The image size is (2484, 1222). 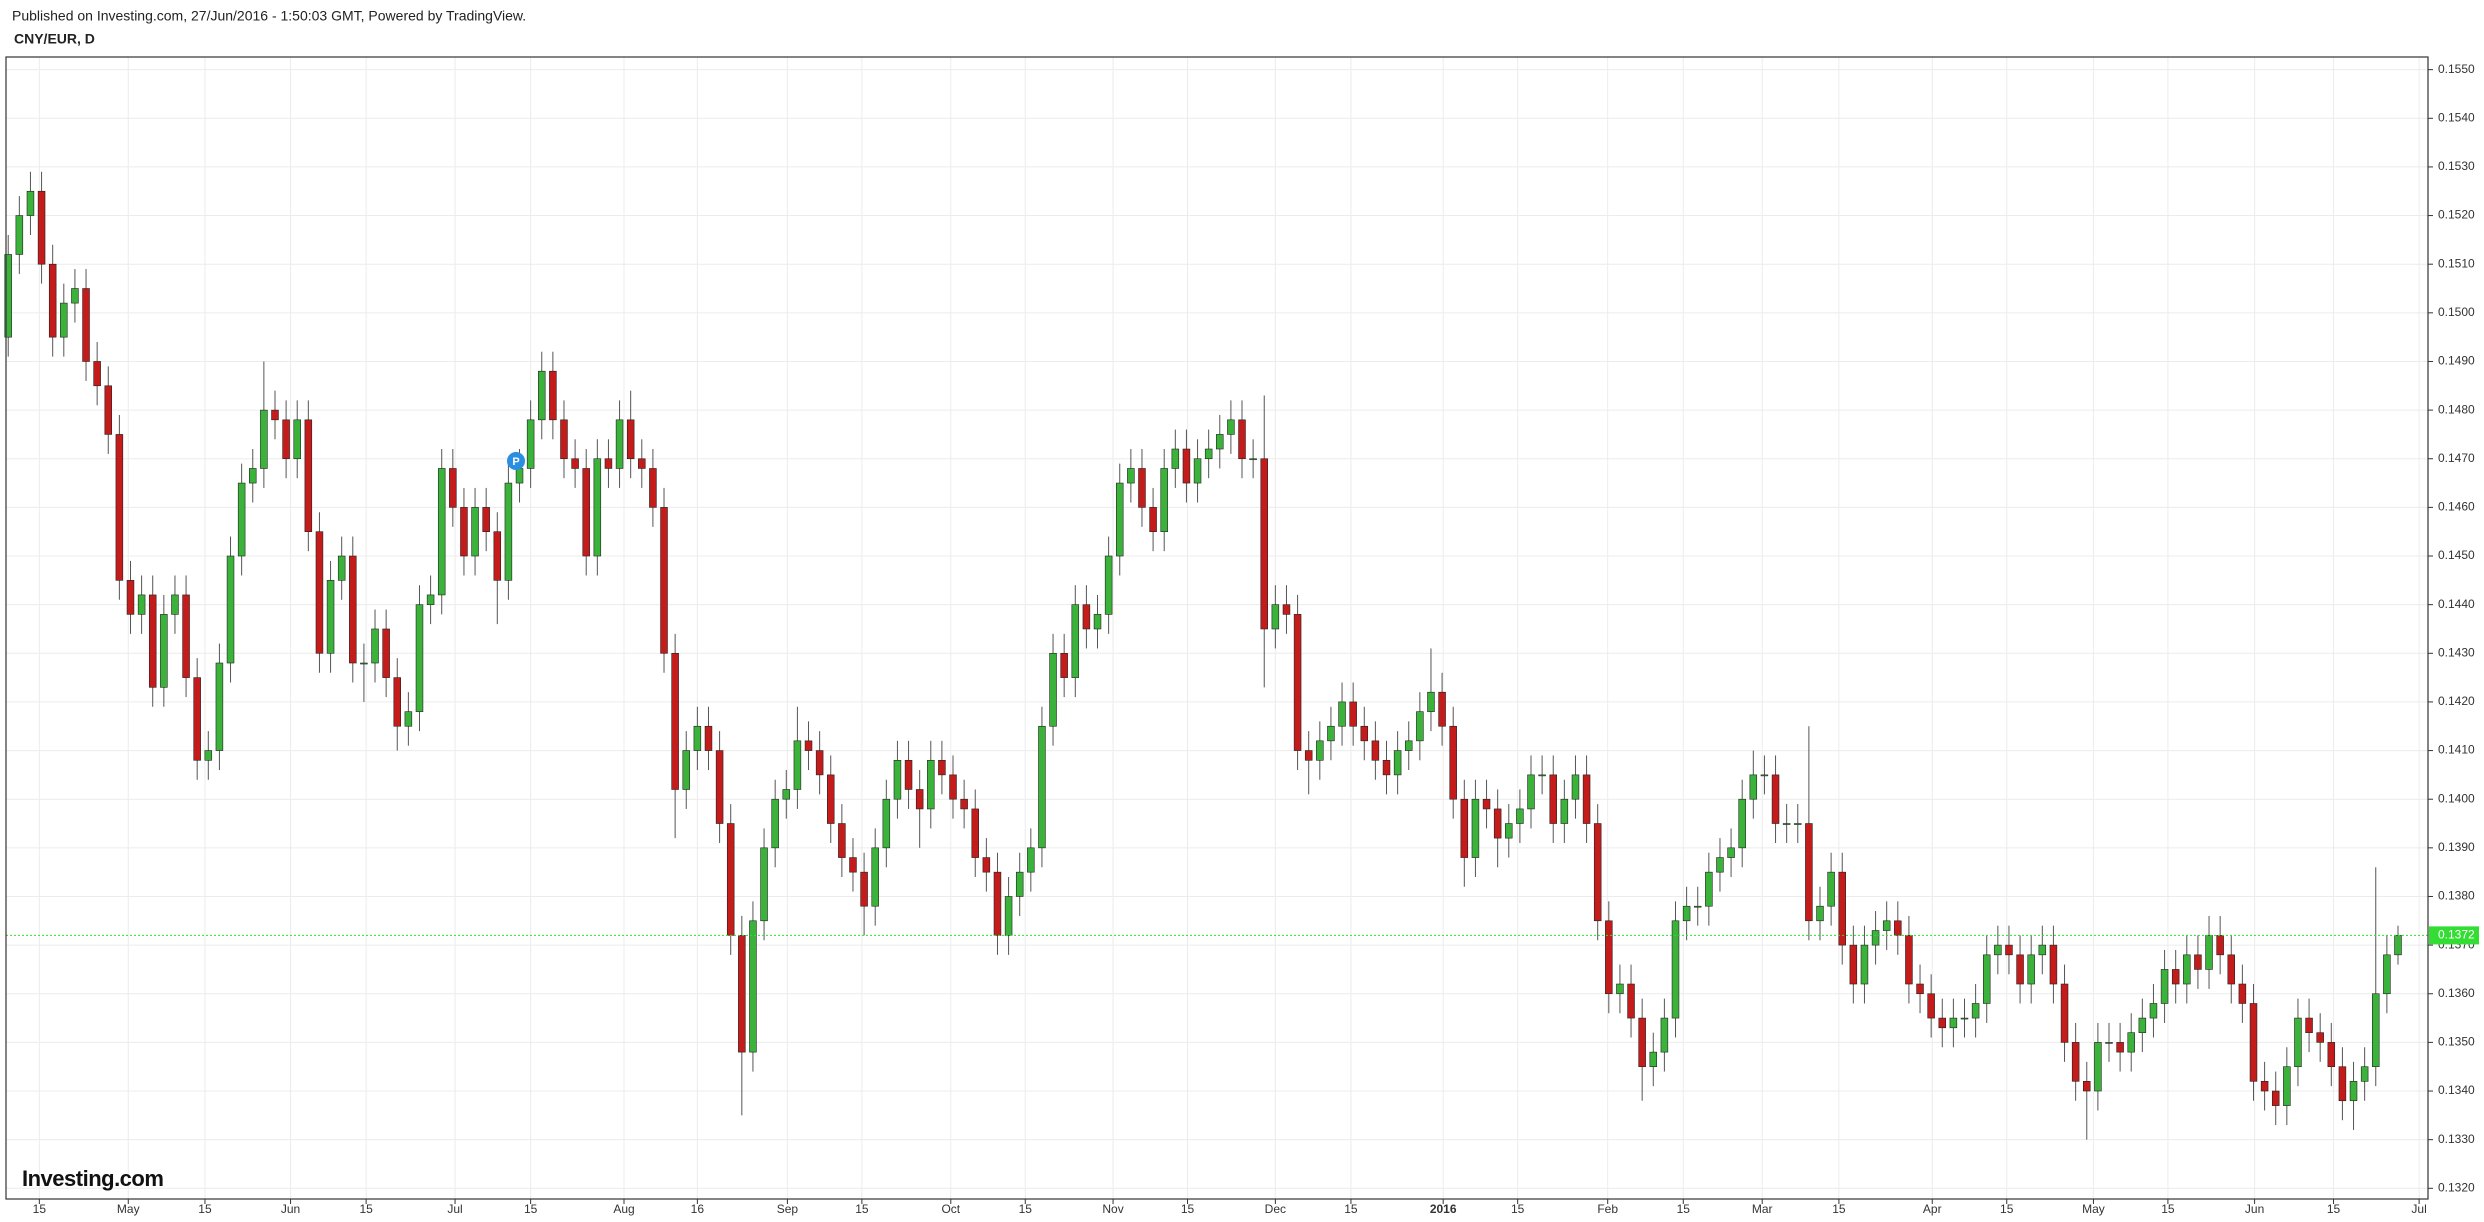 I want to click on x-tick-label: Nov, so click(x=1112, y=1209).